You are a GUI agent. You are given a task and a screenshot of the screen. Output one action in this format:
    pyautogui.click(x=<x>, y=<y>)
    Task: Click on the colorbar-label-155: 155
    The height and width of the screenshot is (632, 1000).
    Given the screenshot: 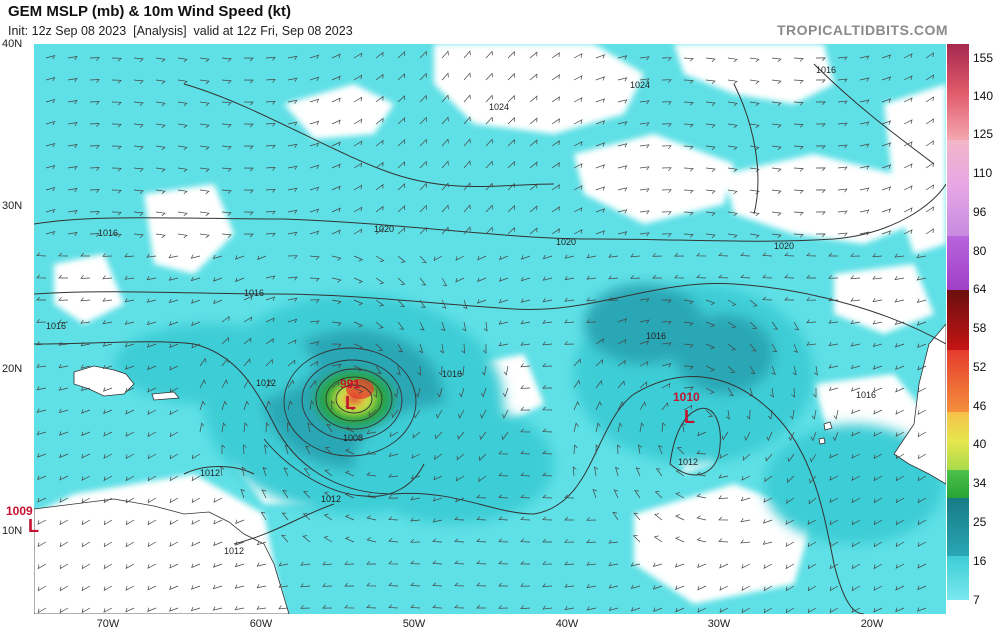 What is the action you would take?
    pyautogui.click(x=983, y=58)
    